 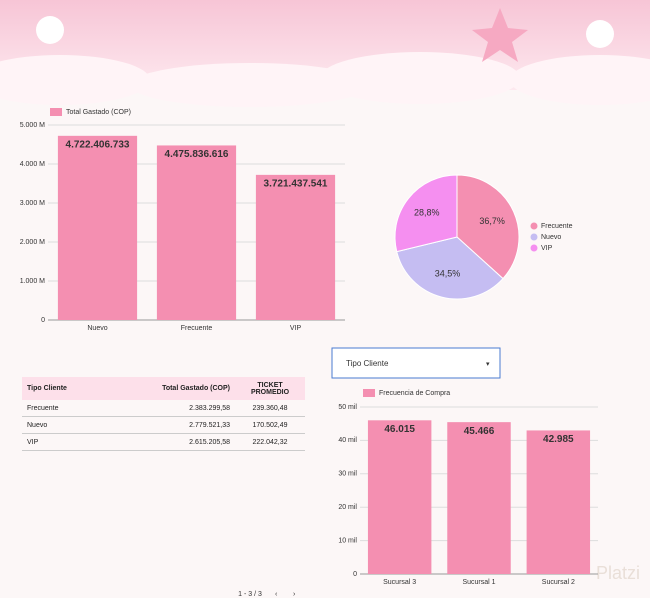 I want to click on dropdown-label: Tipo Cliente, so click(x=367, y=363).